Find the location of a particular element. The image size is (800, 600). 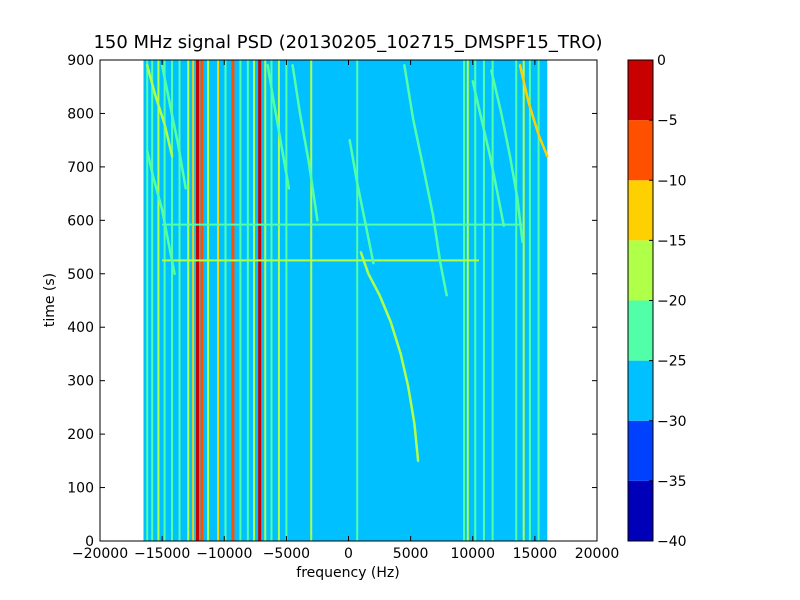

y-tick-label: 600 is located at coordinates (80, 221).